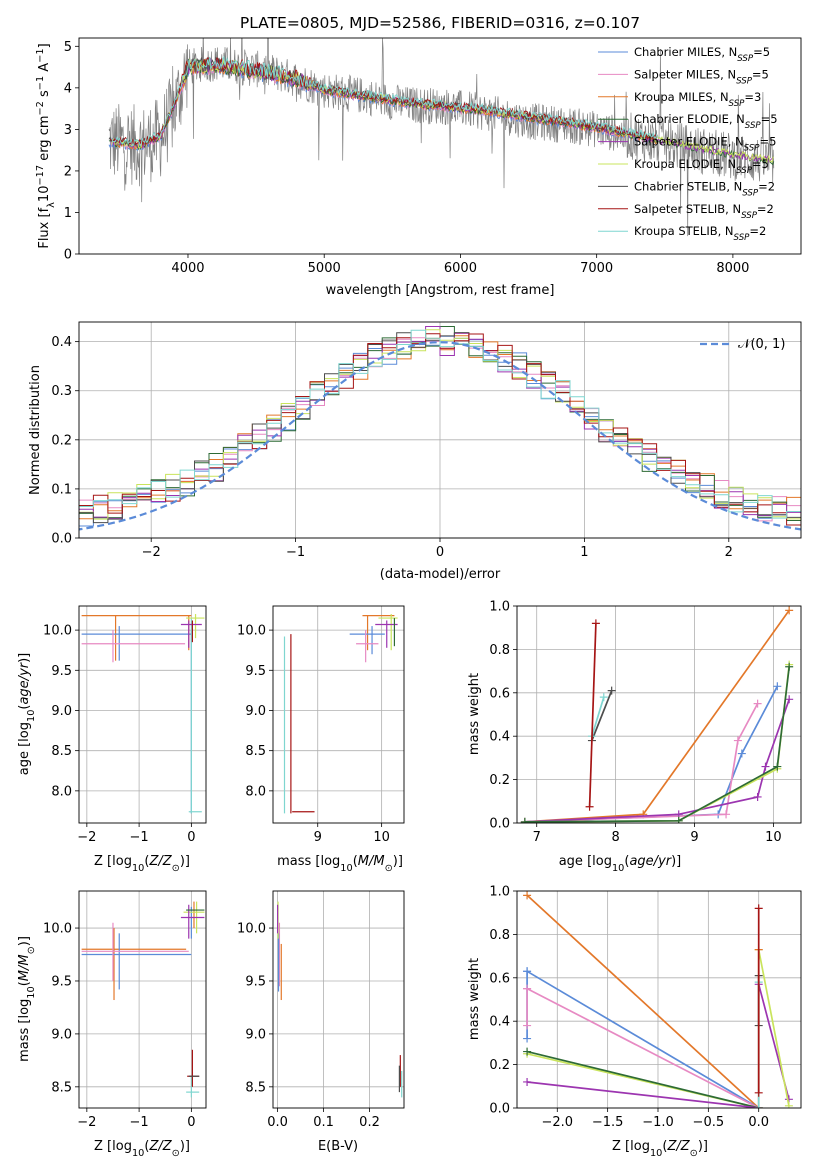 This screenshot has width=819, height=1170. What do you see at coordinates (143, 999) in the screenshot?
I see `mass-z-chart-plot-area` at bounding box center [143, 999].